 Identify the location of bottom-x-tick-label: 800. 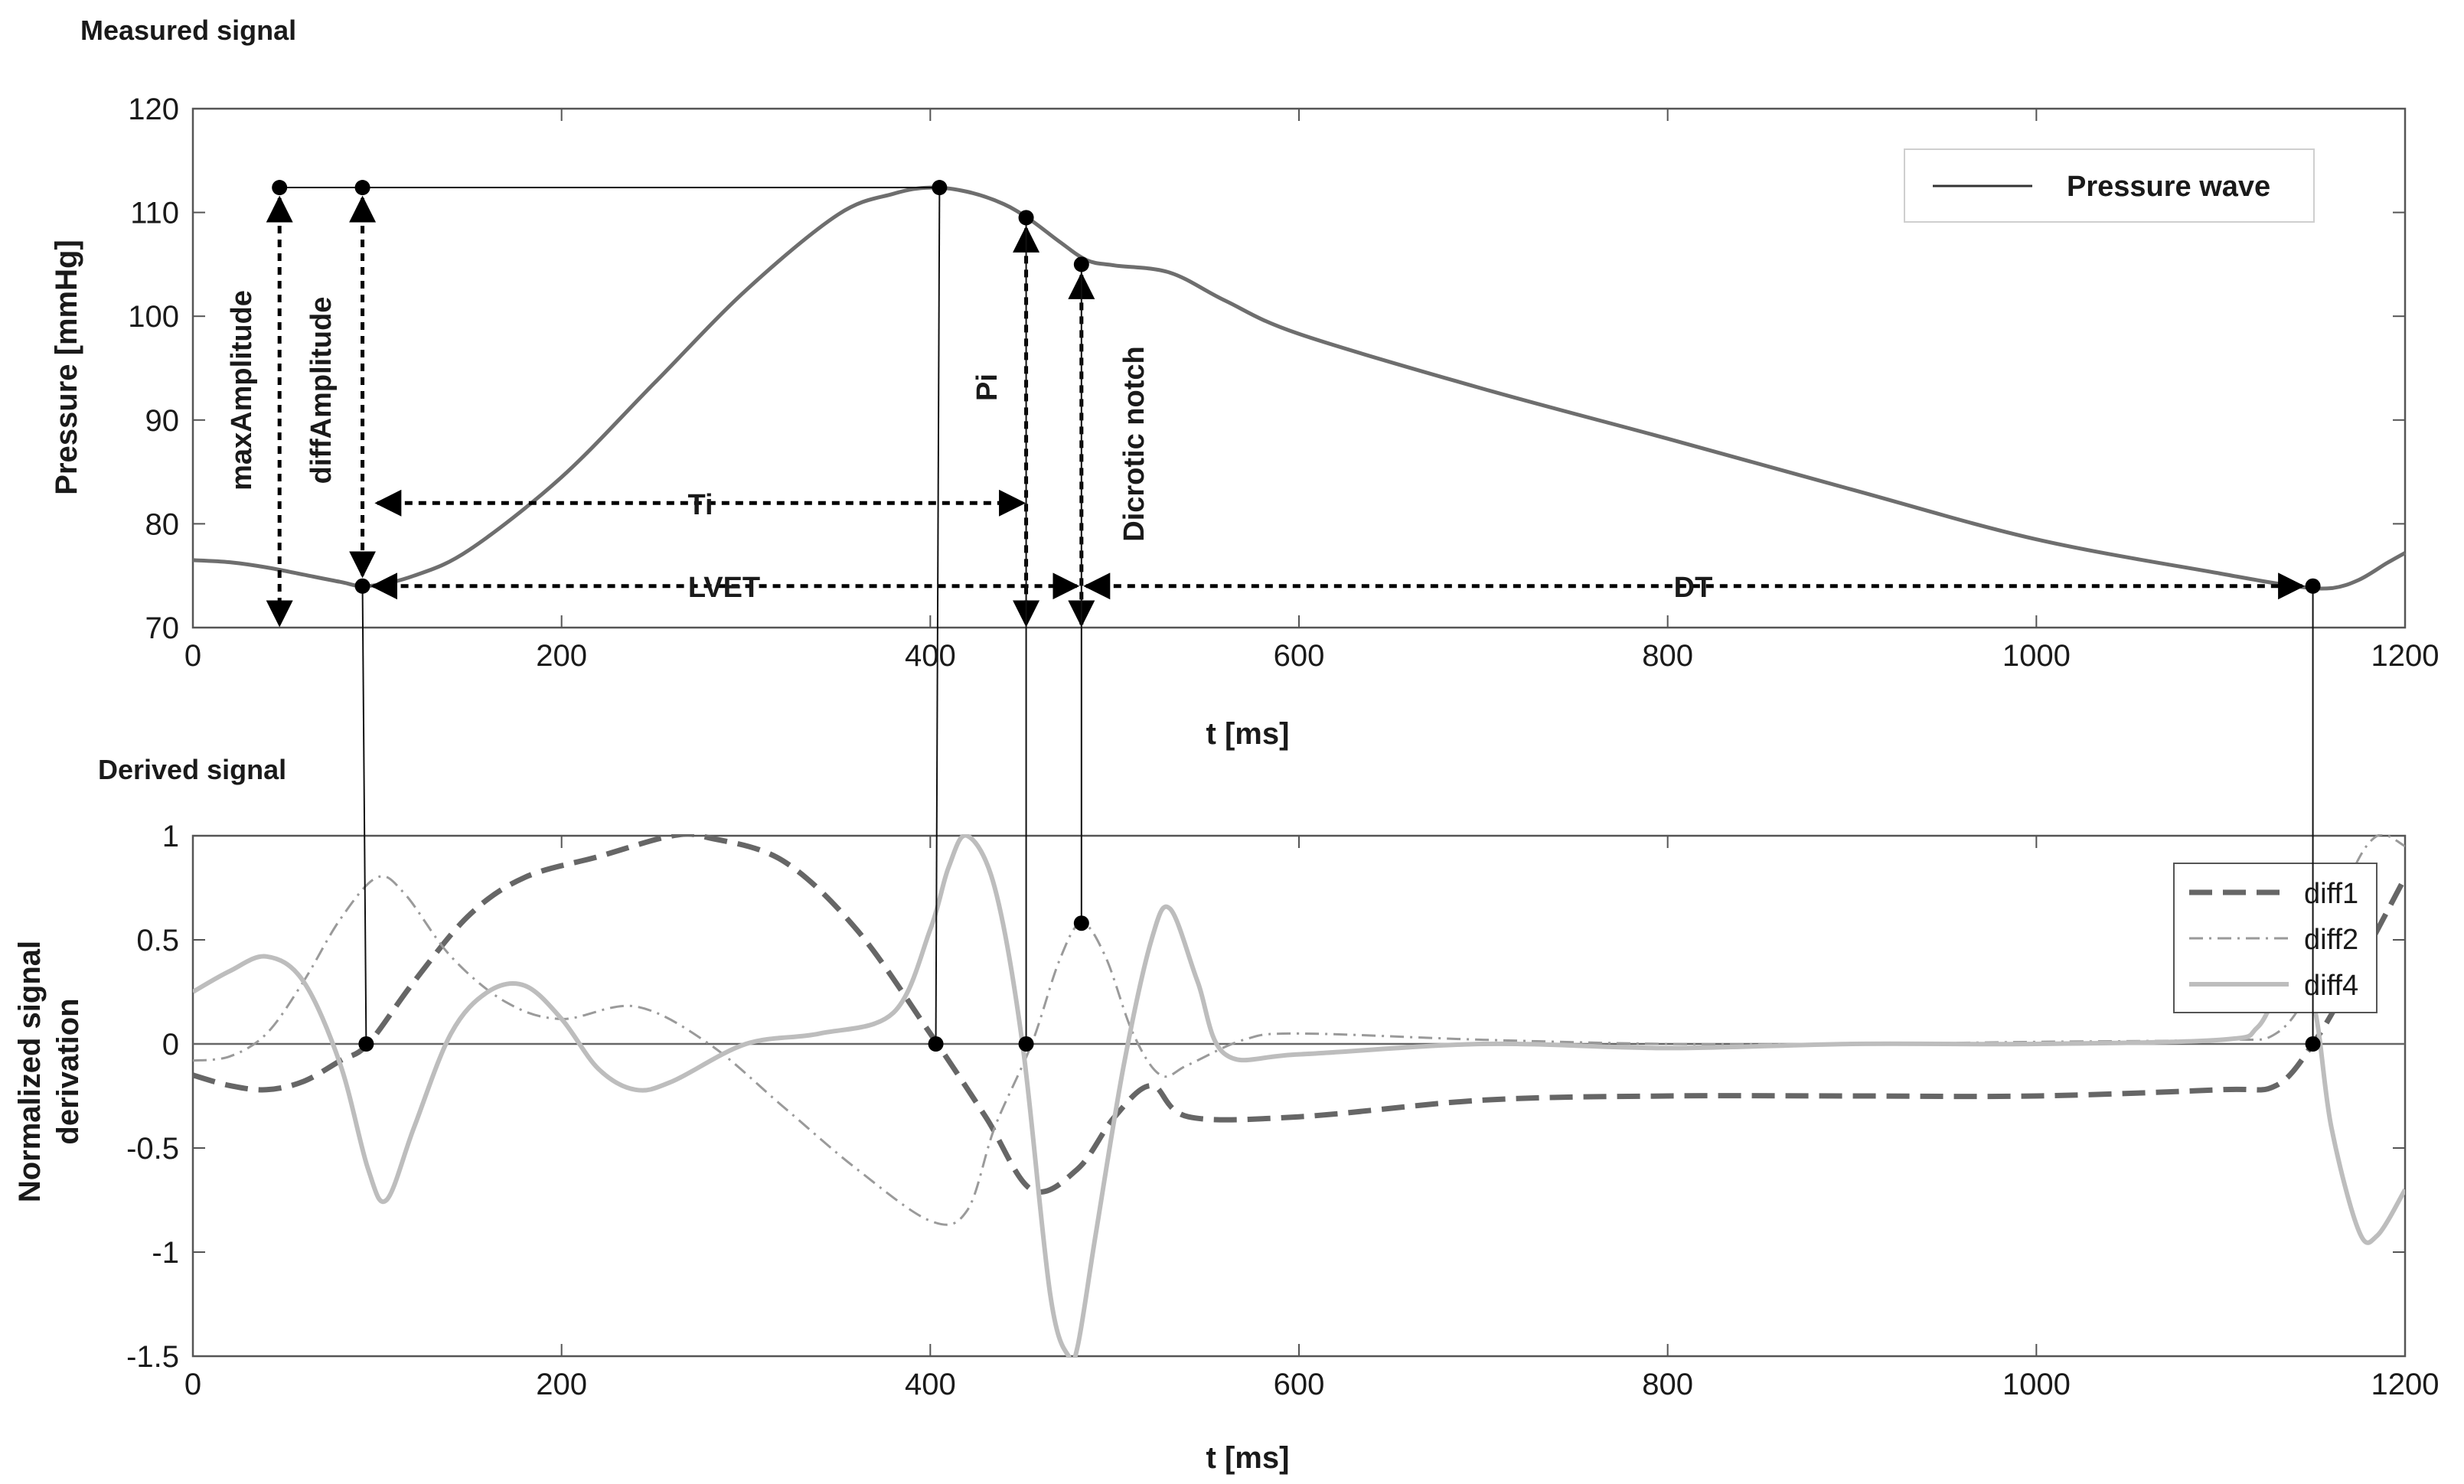
(1667, 1384).